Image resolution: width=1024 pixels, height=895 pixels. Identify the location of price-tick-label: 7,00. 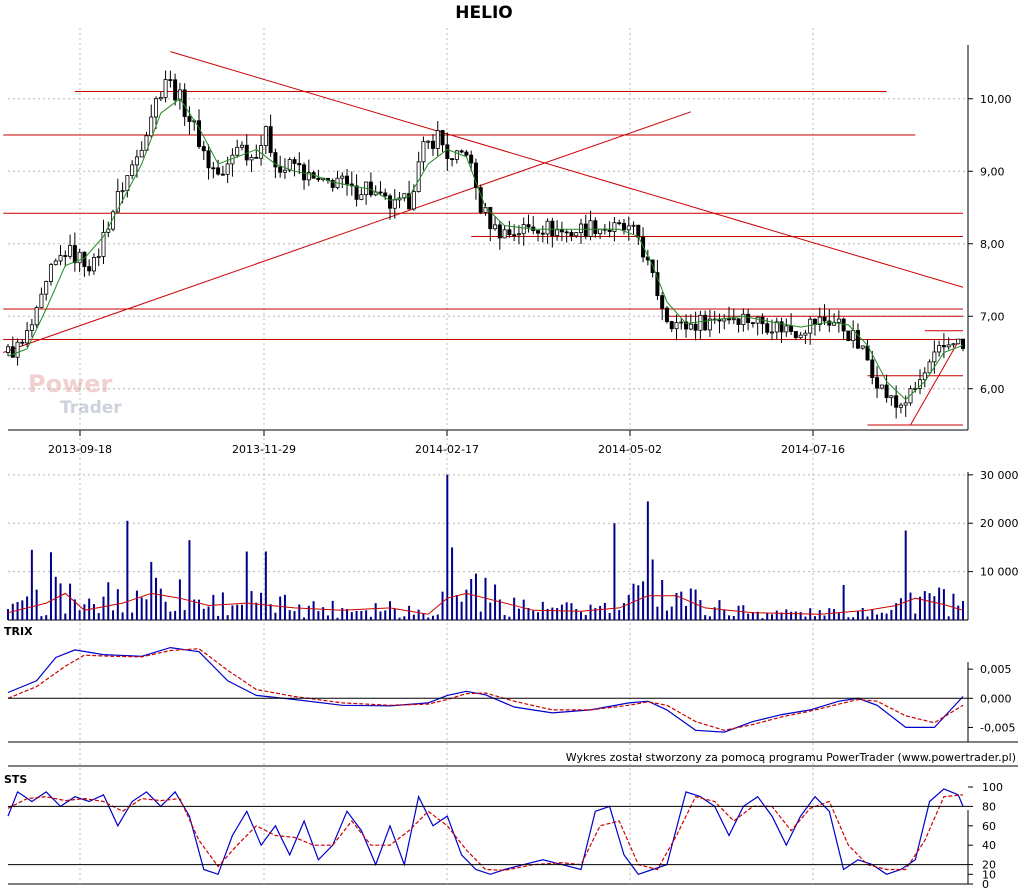
(992, 316).